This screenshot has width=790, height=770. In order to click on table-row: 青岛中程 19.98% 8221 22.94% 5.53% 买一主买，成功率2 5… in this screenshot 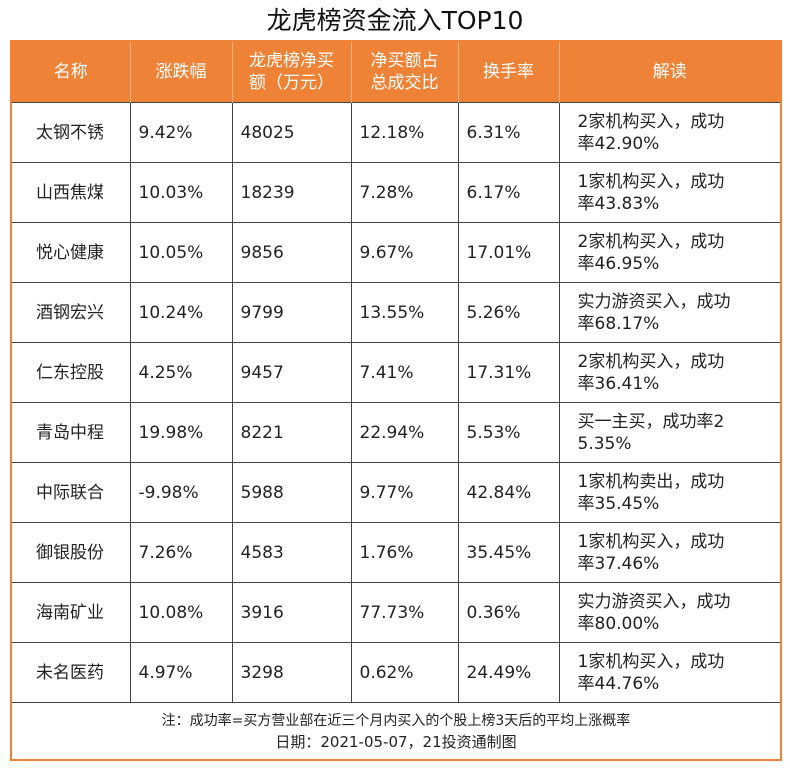, I will do `click(396, 432)`.